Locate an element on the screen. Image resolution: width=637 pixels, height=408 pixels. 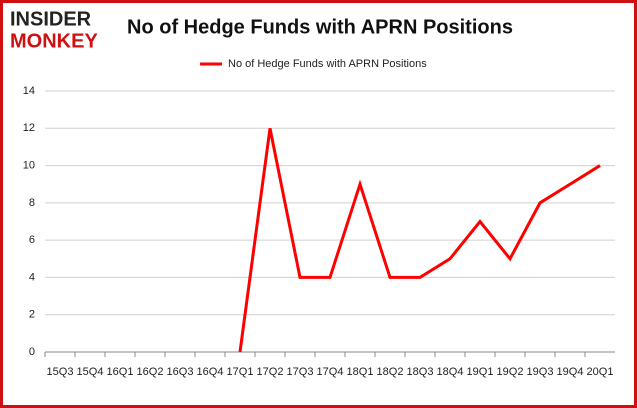
y-tick-label: 4 is located at coordinates (32, 277).